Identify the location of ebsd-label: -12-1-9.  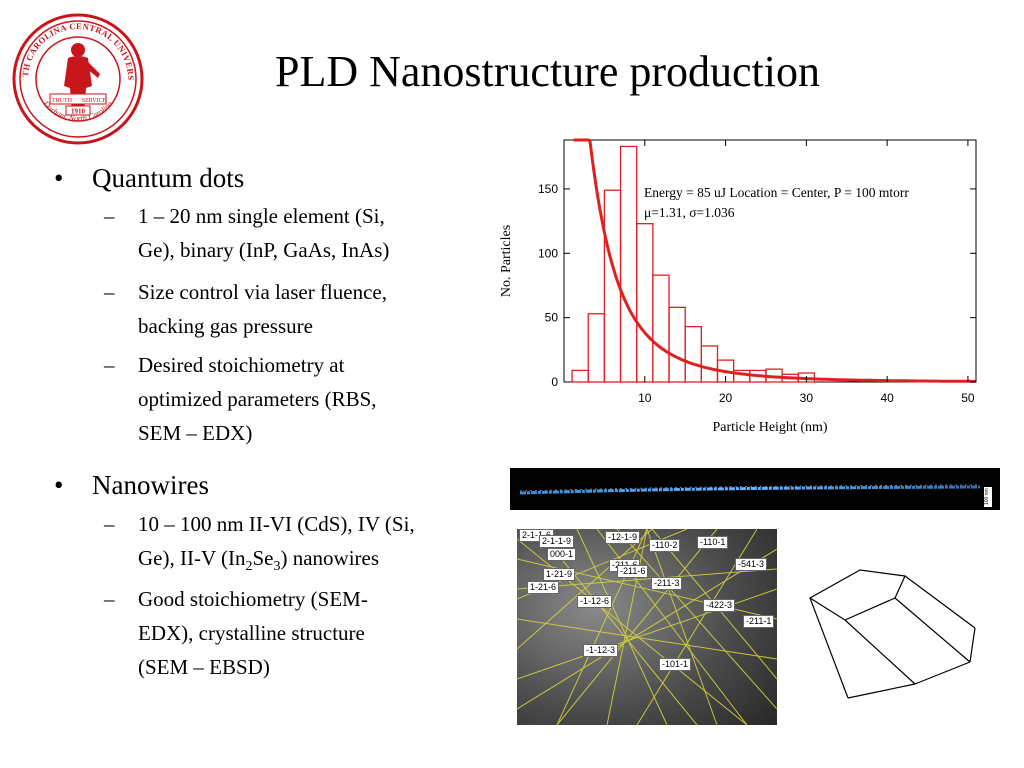
(623, 537).